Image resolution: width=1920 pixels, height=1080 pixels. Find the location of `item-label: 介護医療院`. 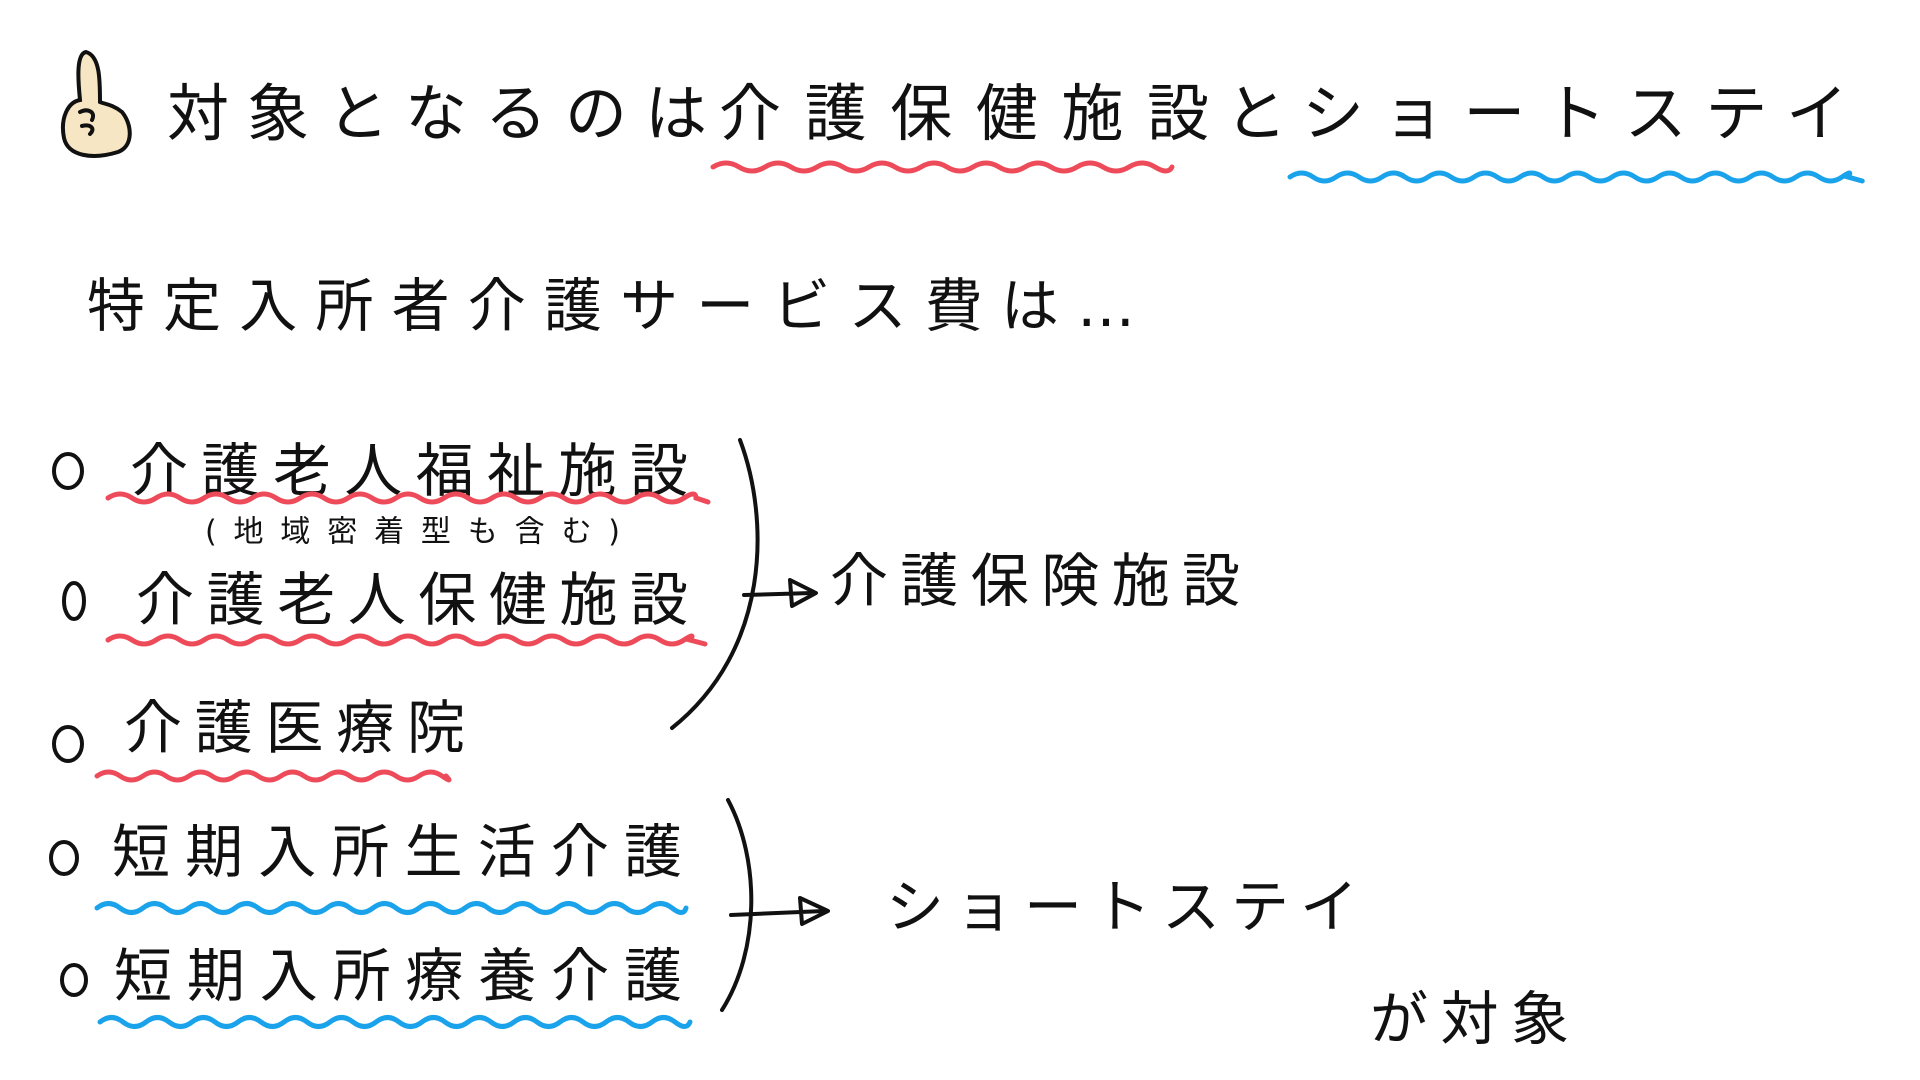

item-label: 介護医療院 is located at coordinates (294, 728).